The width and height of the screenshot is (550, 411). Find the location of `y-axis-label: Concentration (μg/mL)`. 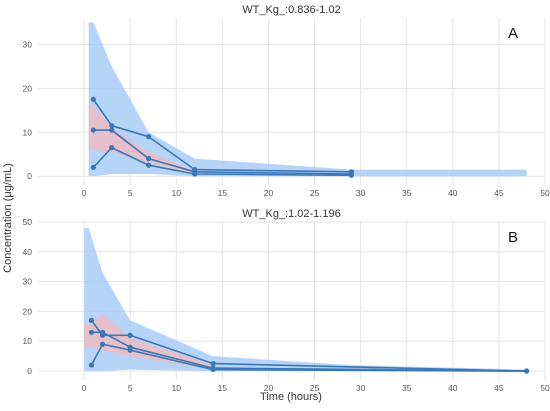

y-axis-label: Concentration (μg/mL) is located at coordinates (8, 218).